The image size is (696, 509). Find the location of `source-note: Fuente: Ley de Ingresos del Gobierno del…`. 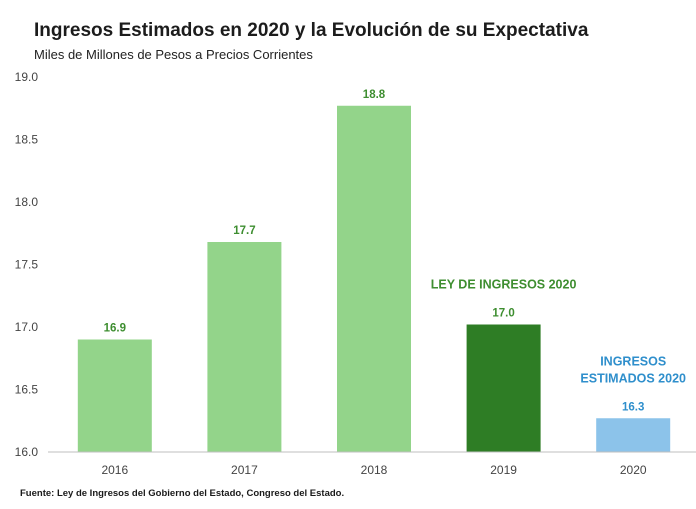

source-note: Fuente: Ley de Ingresos del Gobierno del… is located at coordinates (182, 493).